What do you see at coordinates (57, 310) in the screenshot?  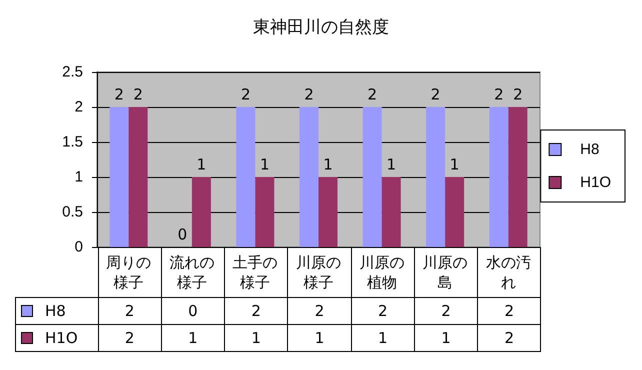 I see `legend-label: H8` at bounding box center [57, 310].